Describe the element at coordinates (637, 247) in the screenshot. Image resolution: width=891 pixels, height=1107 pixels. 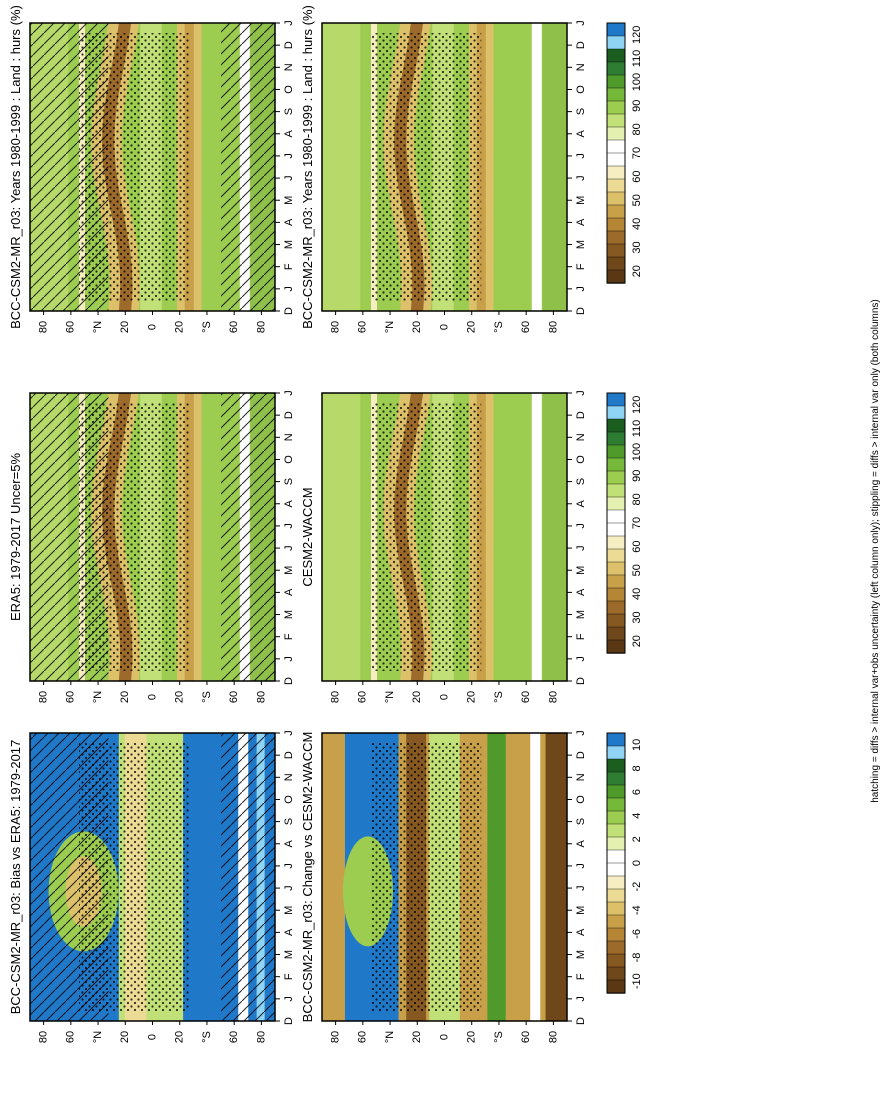
I see `colorbar-label: 30` at that location.